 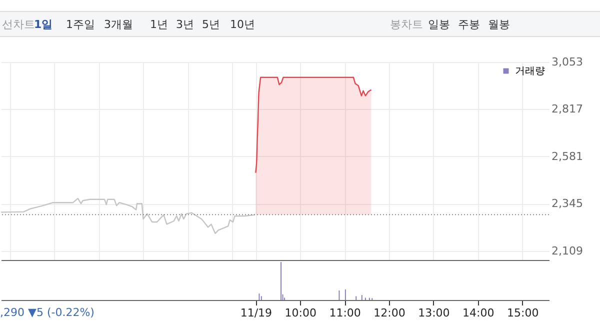 What do you see at coordinates (567, 62) in the screenshot?
I see `y-tick-label: 3,053` at bounding box center [567, 62].